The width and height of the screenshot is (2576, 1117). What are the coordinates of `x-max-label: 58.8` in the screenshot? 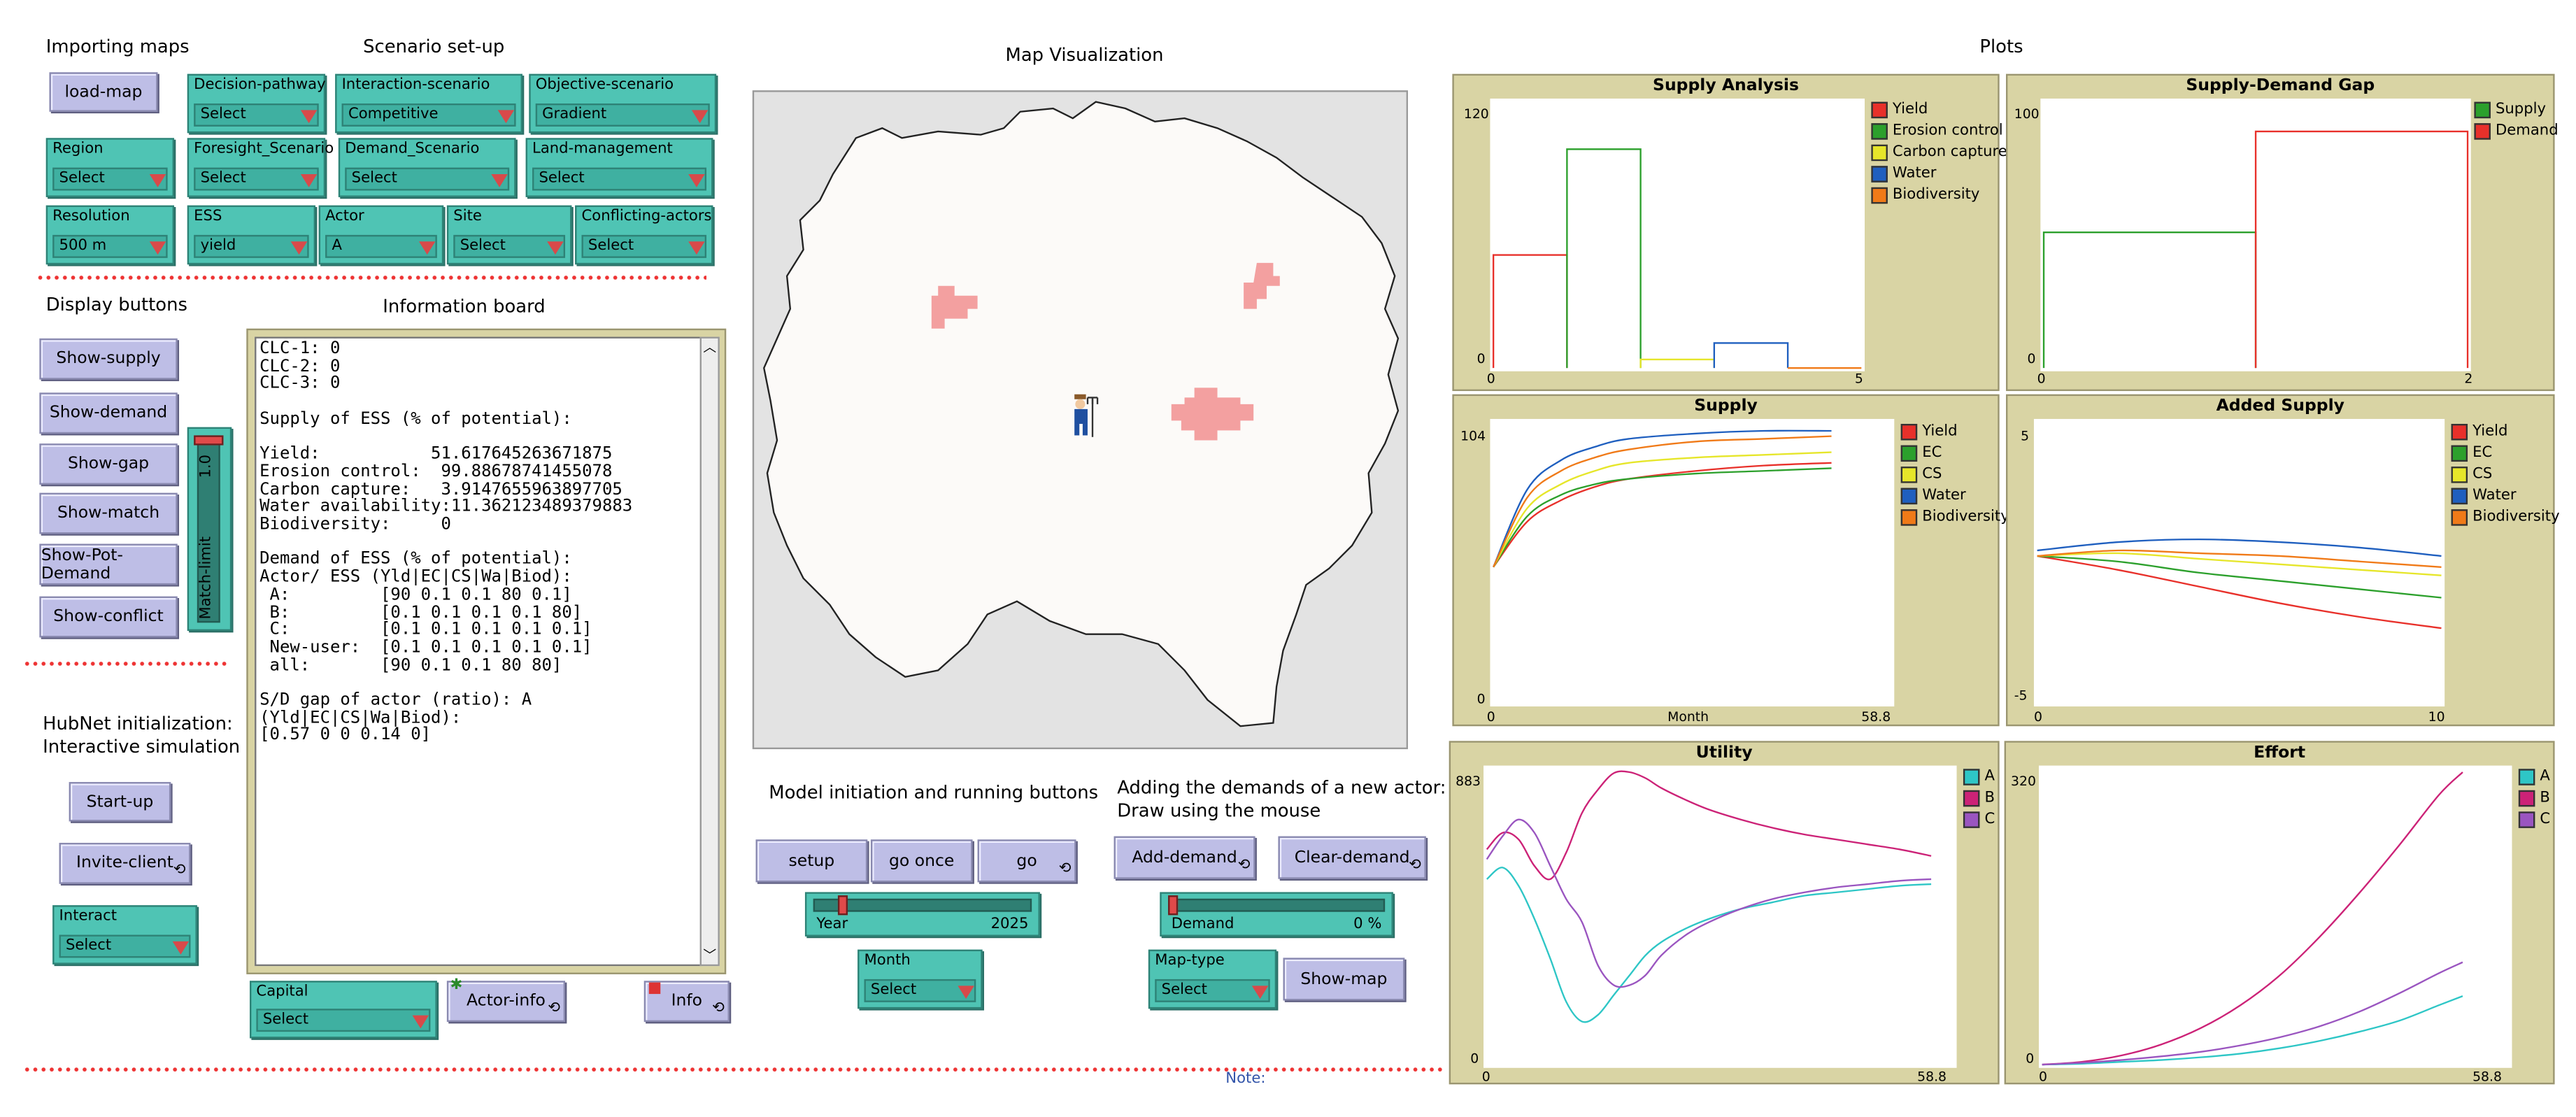 It's located at (1932, 1077).